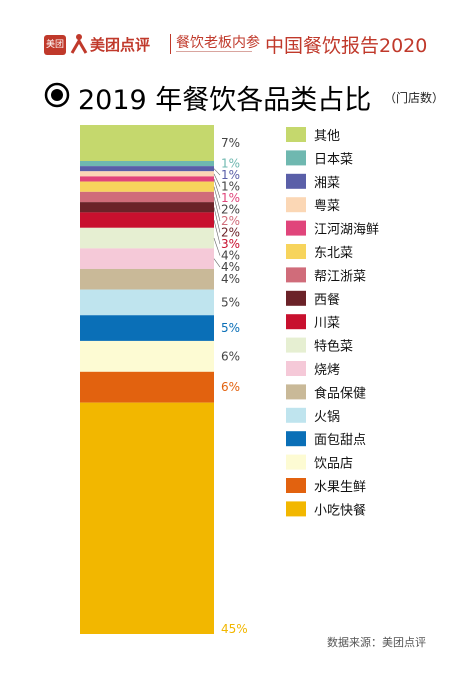  What do you see at coordinates (327, 206) in the screenshot?
I see `legend-label-3: 粤菜` at bounding box center [327, 206].